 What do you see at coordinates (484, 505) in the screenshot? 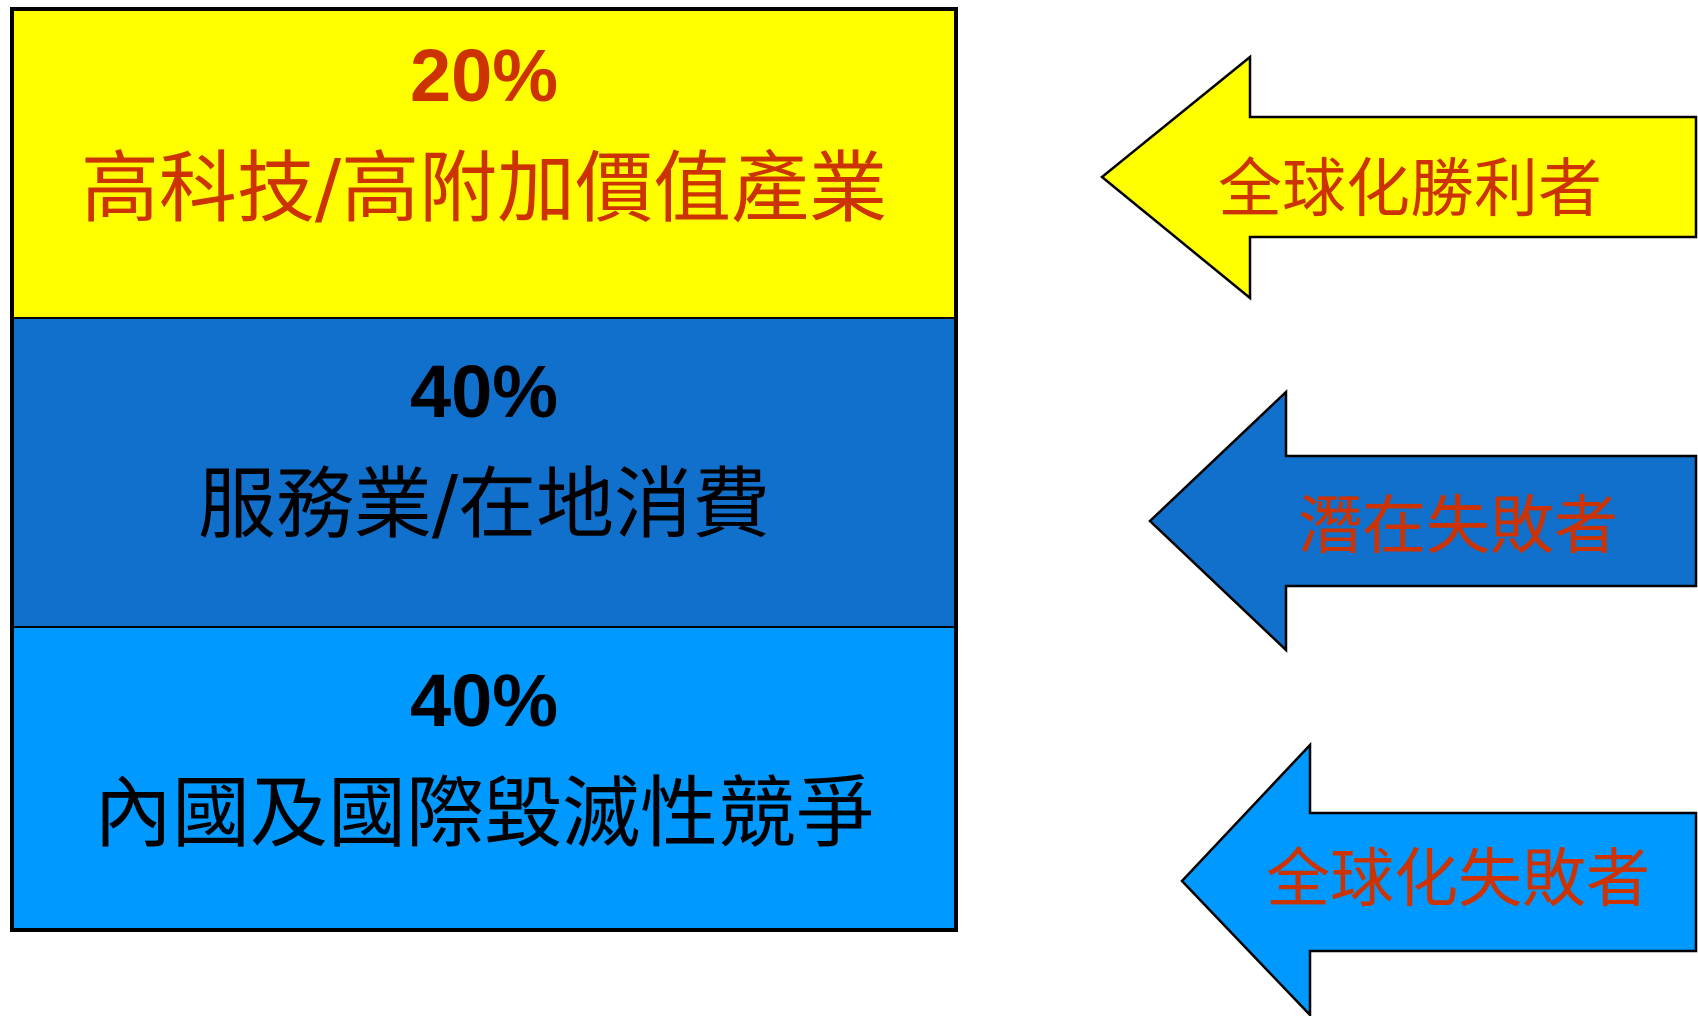
I see `tier-label: 服務業/在地消費` at bounding box center [484, 505].